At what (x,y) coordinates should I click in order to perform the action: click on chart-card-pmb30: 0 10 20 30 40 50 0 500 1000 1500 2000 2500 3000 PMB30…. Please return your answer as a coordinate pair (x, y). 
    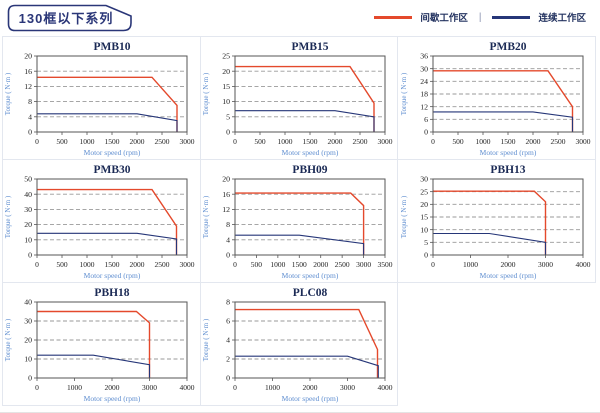
    Looking at the image, I should click on (101, 221).